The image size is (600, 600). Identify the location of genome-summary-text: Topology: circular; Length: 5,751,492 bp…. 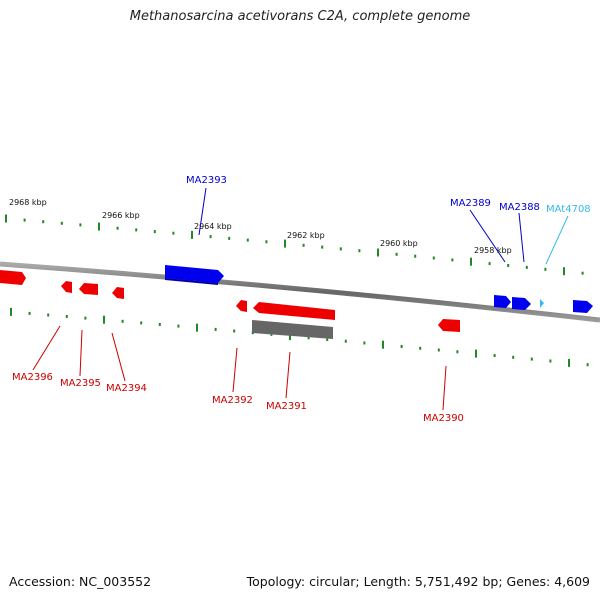
(418, 581).